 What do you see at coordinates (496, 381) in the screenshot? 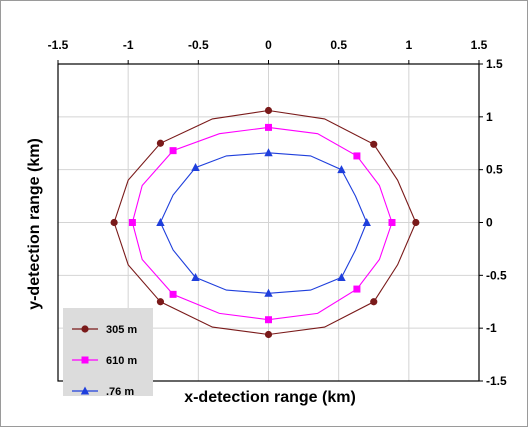
I see `y-tick-label: -1.5` at bounding box center [496, 381].